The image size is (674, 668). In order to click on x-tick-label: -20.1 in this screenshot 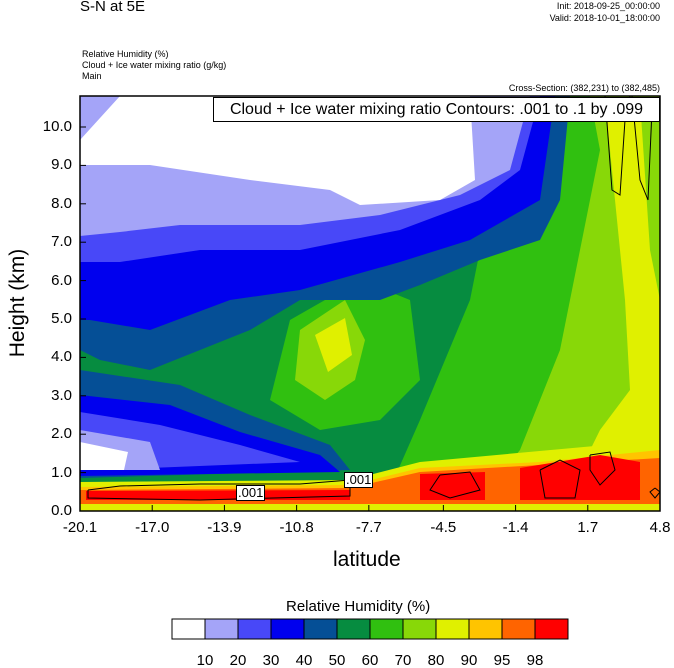, I will do `click(80, 527)`.